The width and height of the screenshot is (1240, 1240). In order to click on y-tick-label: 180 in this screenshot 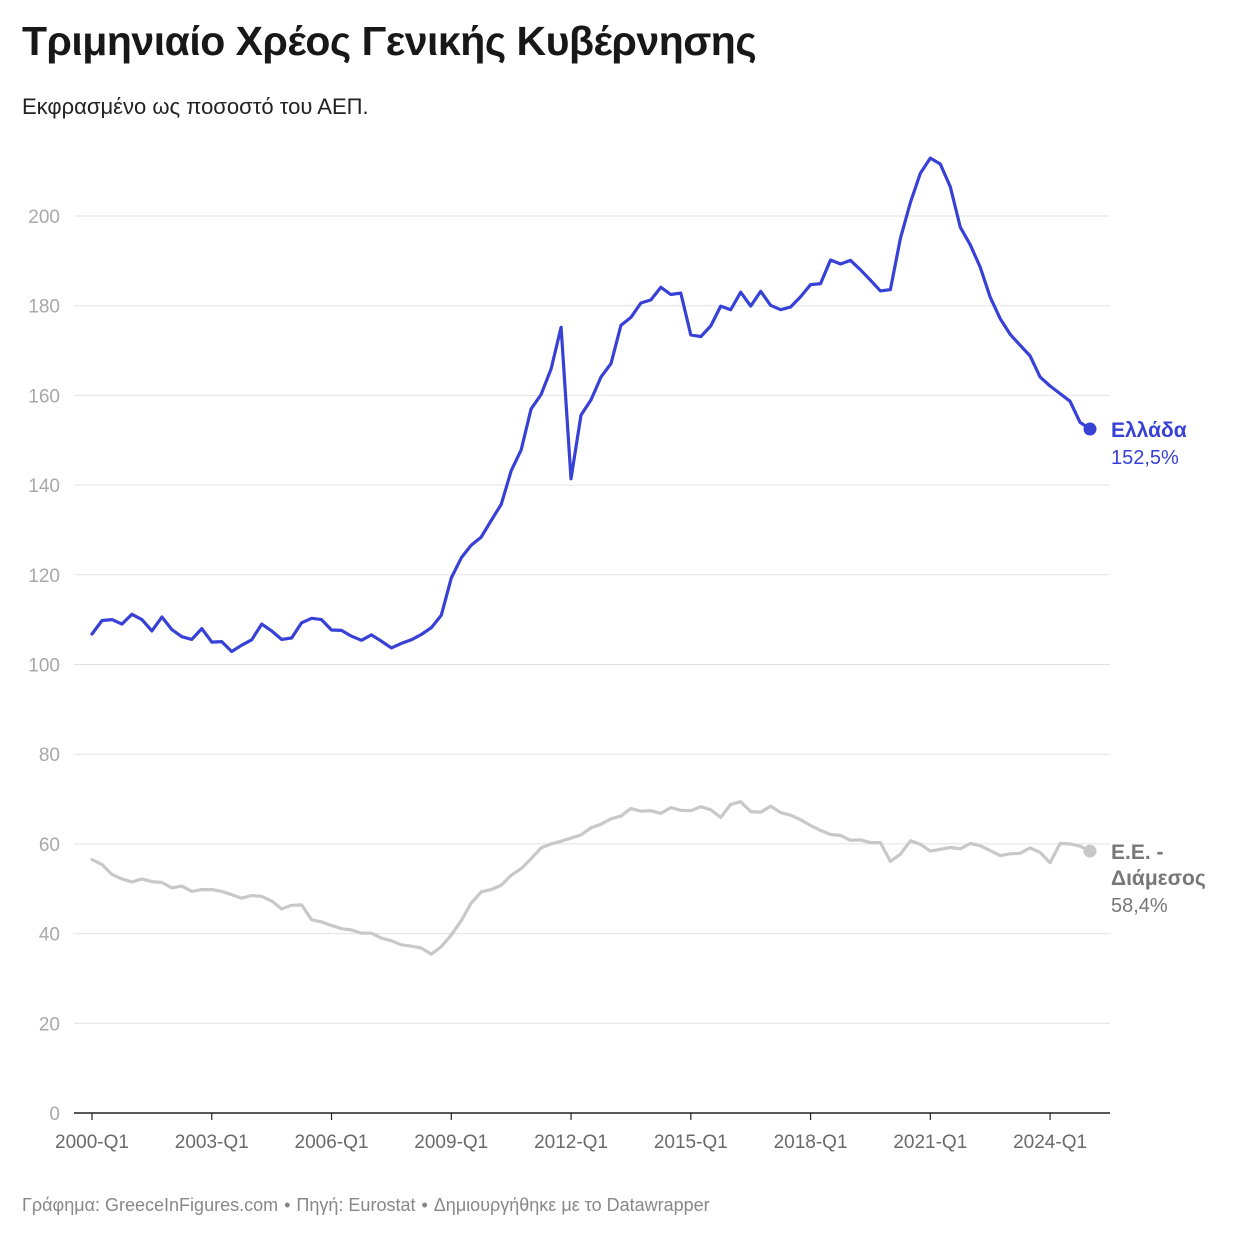, I will do `click(44, 307)`.